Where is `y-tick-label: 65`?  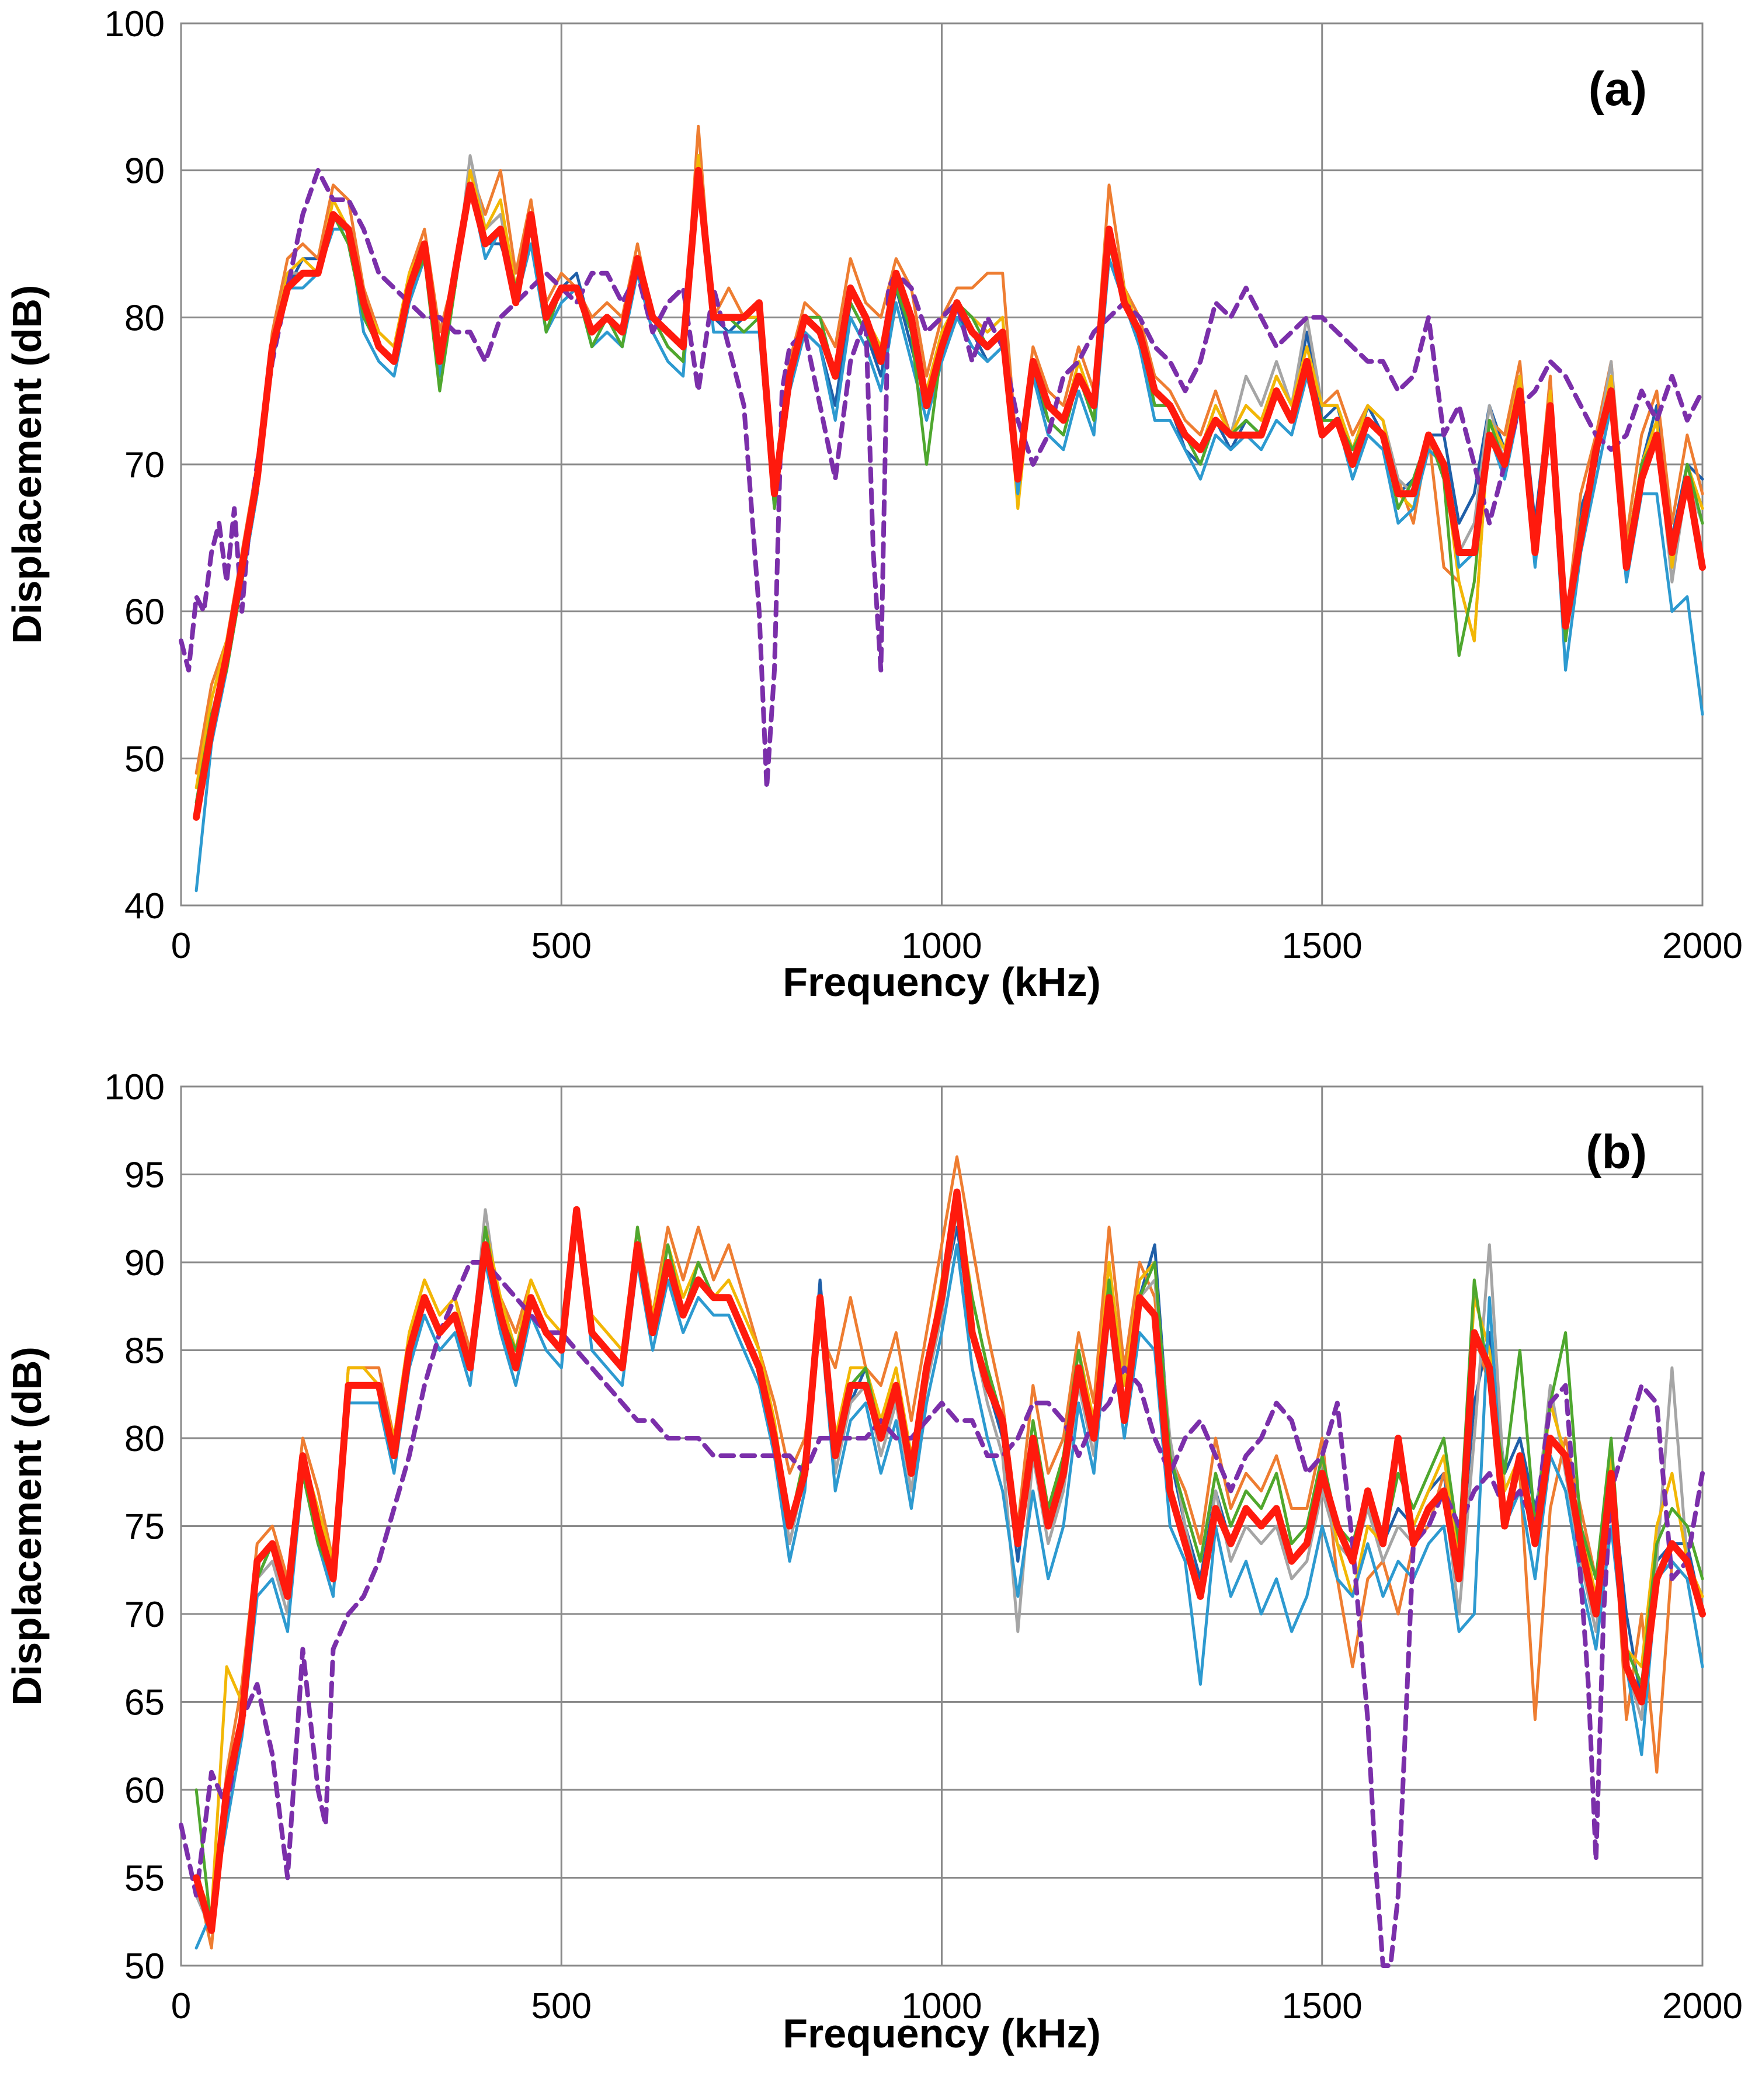 y-tick-label: 65 is located at coordinates (144, 1703).